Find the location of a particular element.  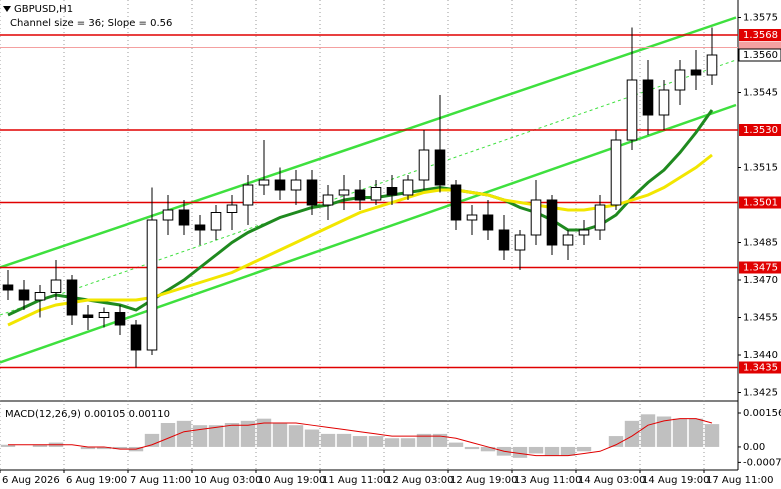

y-tick-label: 1.3455 is located at coordinates (760, 318).